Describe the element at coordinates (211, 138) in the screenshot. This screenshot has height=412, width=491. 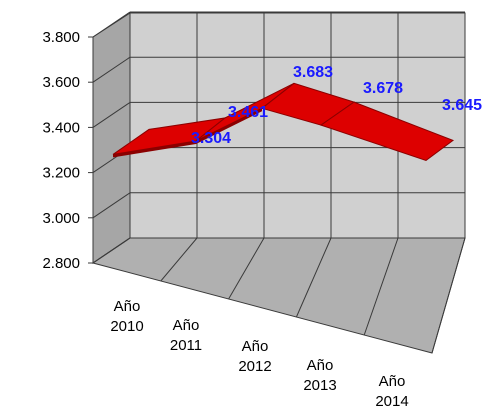
I see `data-label: 3.304` at that location.